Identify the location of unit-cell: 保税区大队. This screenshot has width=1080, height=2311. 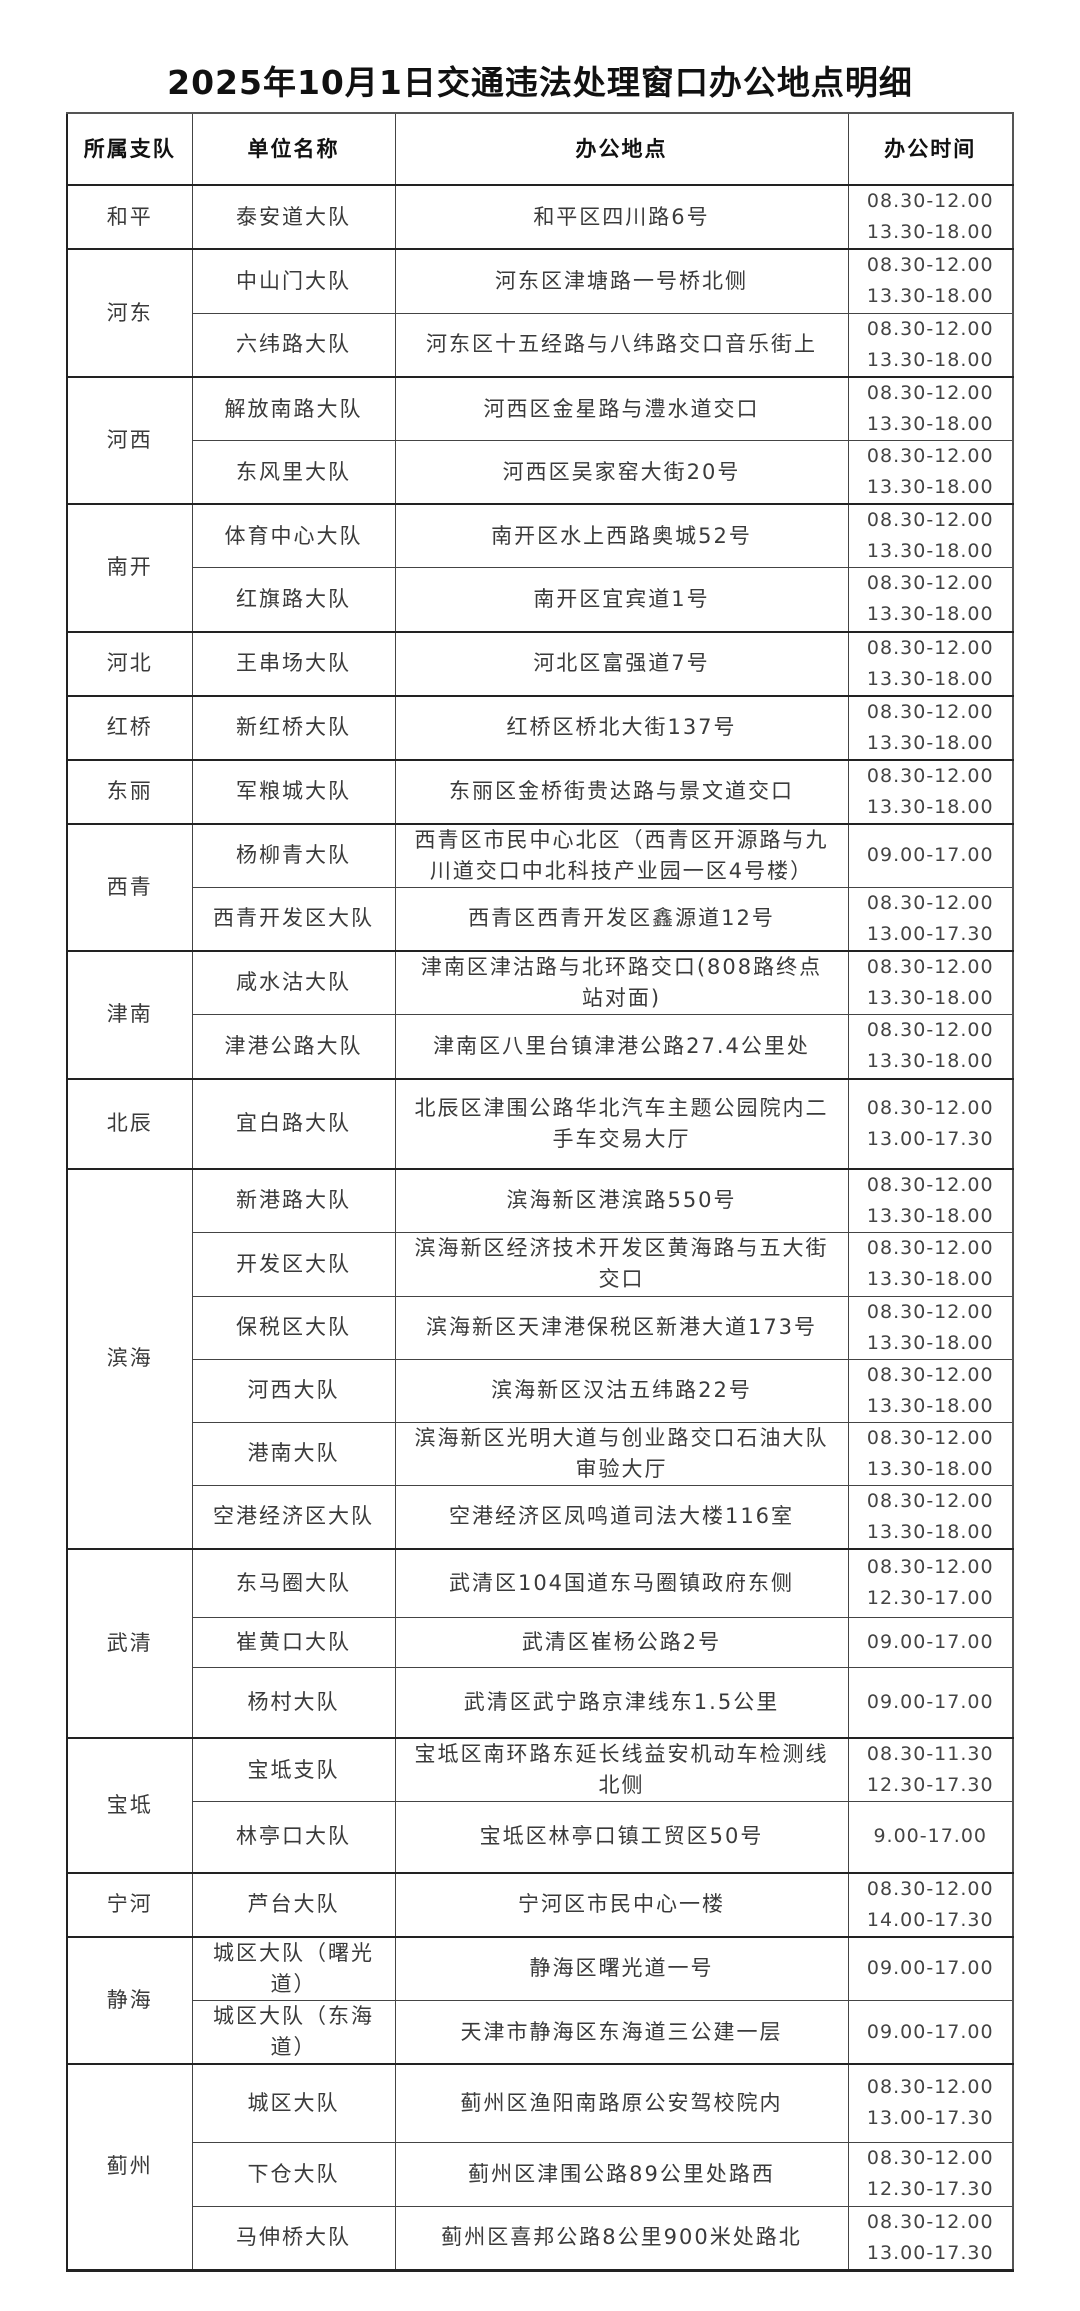
(293, 1327).